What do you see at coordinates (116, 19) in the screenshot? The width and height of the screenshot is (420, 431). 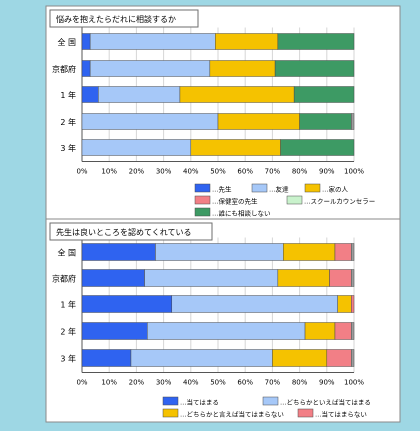 I see `chart-title: 悩みを抱えたらだれに相談するか` at bounding box center [116, 19].